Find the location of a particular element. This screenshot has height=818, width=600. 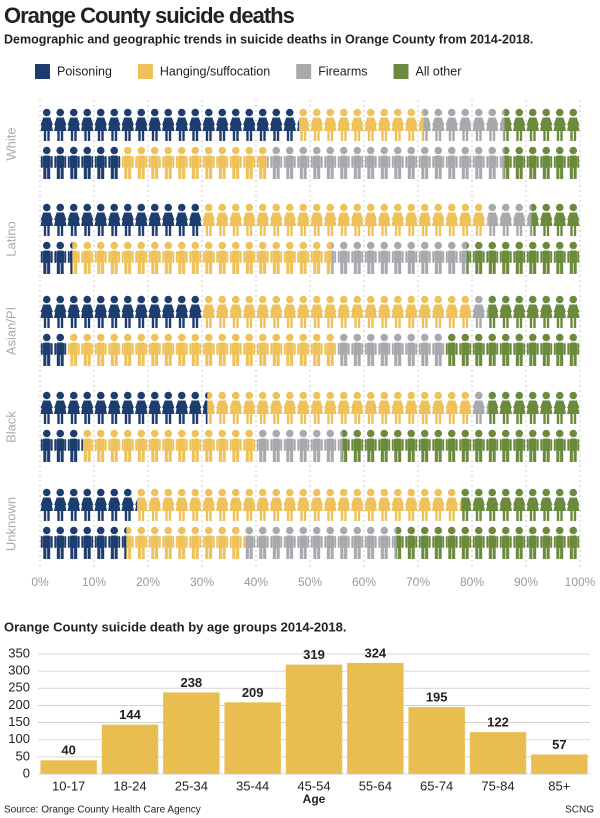

legend-label: Hanging/suffocation is located at coordinates (215, 71).